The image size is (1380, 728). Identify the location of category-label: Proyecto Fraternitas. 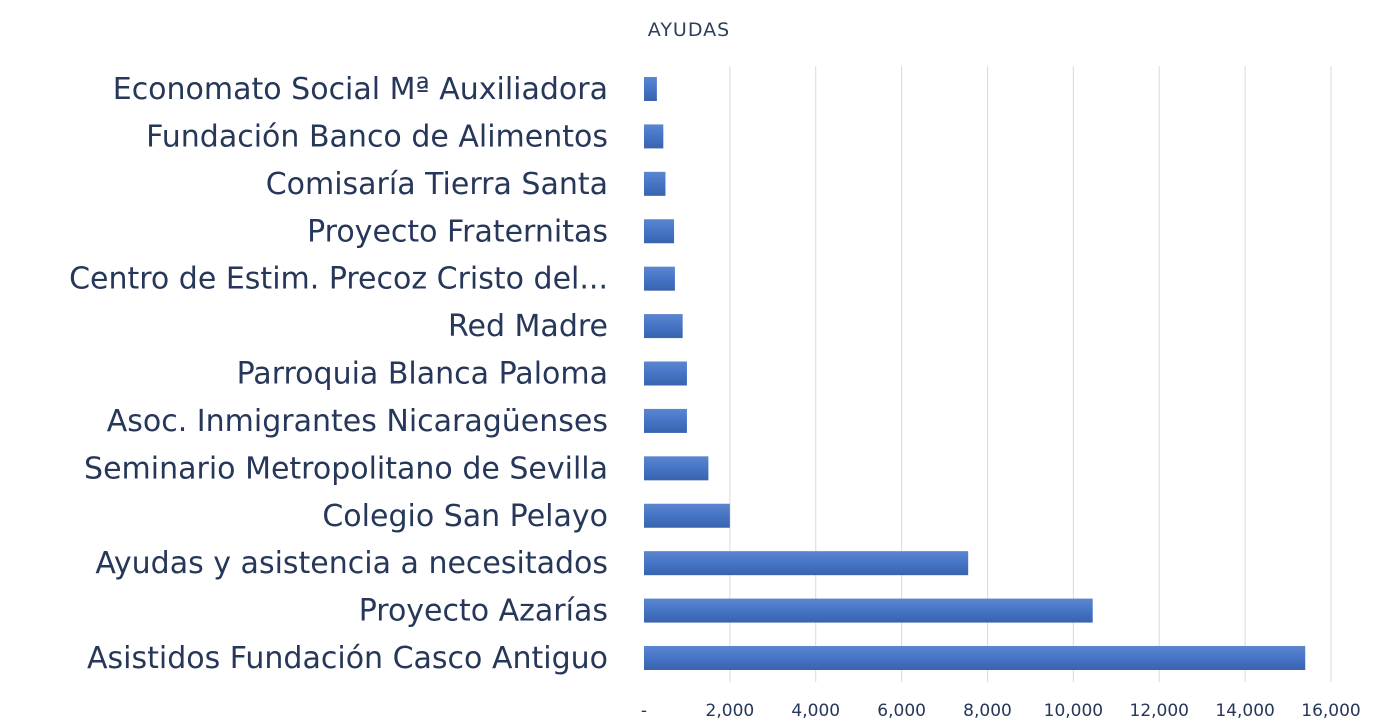
(457, 231).